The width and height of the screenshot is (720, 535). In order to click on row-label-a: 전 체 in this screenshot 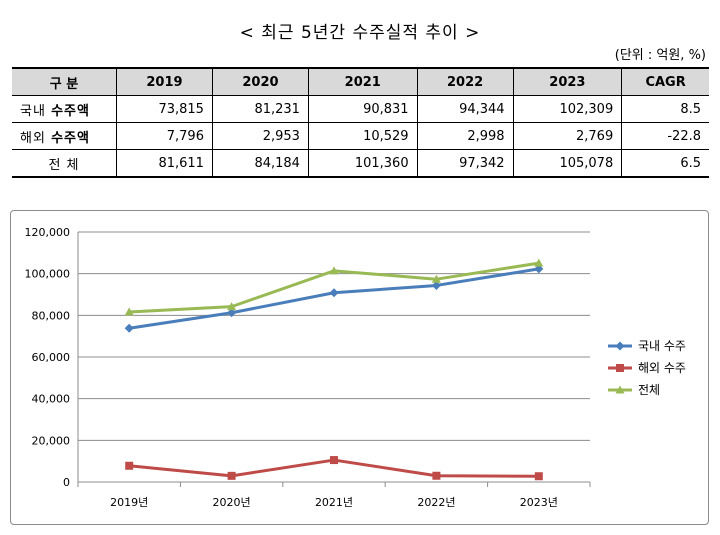, I will do `click(64, 165)`.